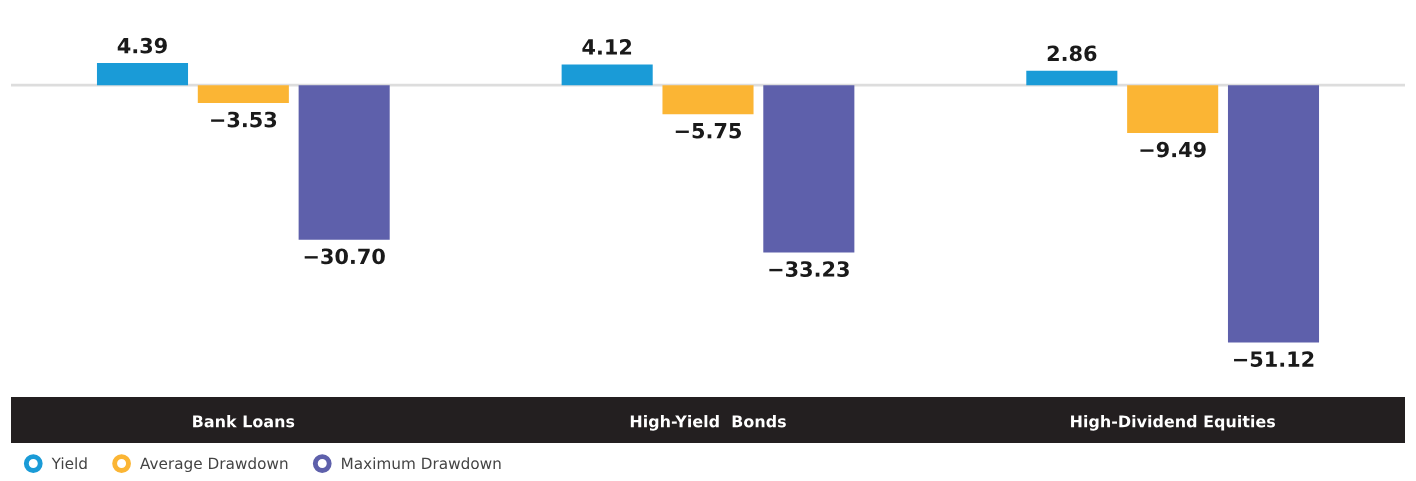 Image resolution: width=1416 pixels, height=481 pixels. What do you see at coordinates (1173, 149) in the screenshot?
I see `data-label: −9.49` at bounding box center [1173, 149].